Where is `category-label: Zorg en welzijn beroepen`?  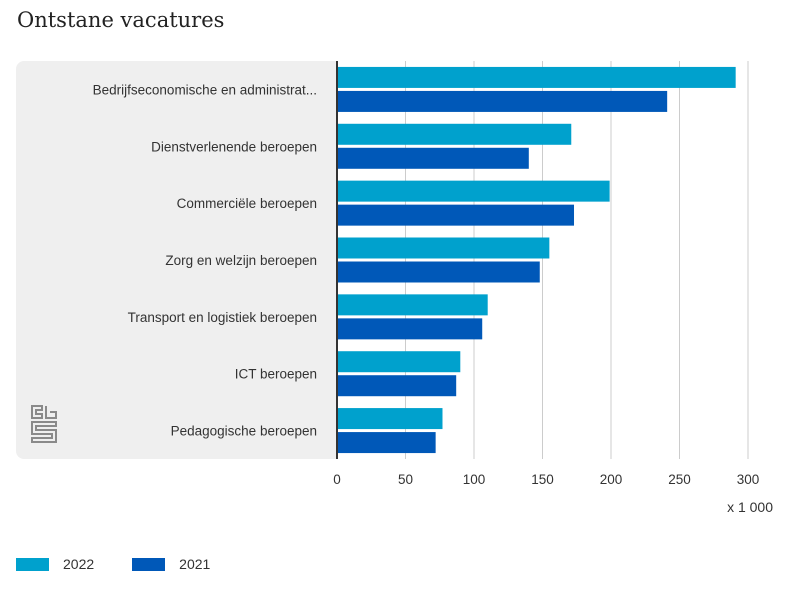 category-label: Zorg en welzijn beroepen is located at coordinates (241, 260).